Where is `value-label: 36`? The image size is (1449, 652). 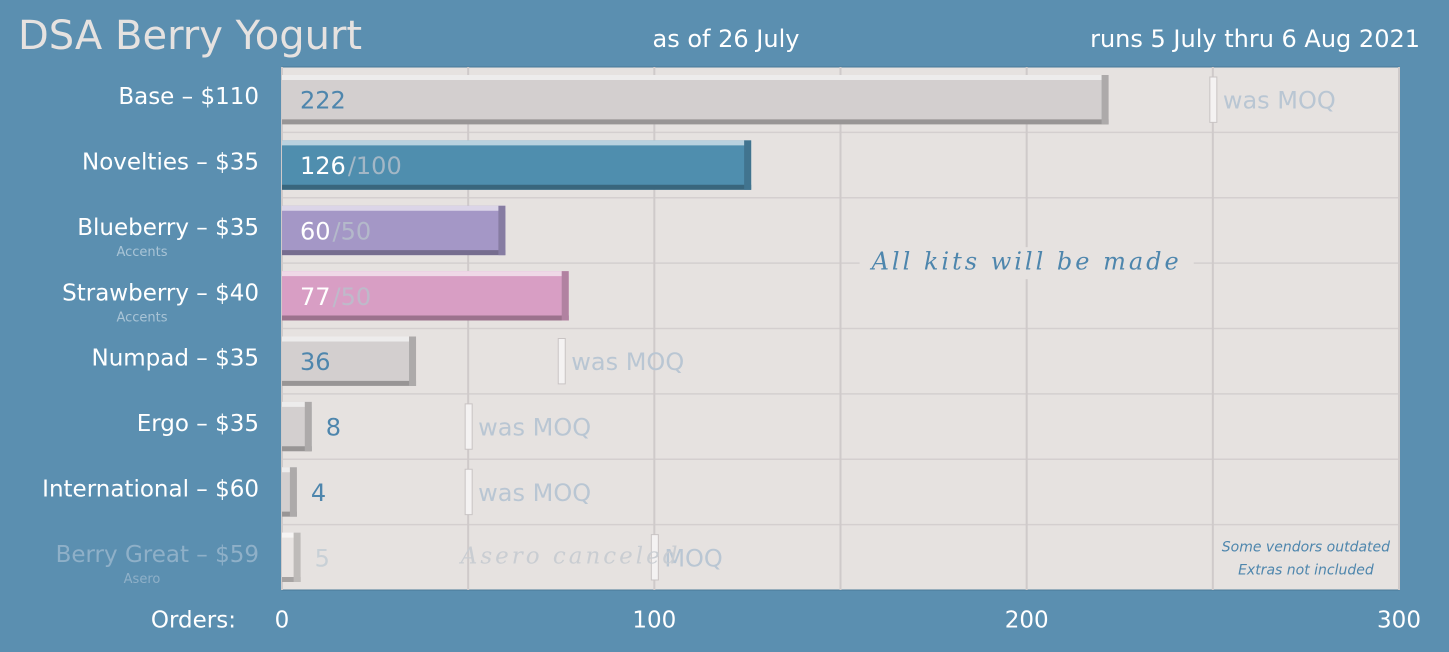
value-label: 36 is located at coordinates (315, 362).